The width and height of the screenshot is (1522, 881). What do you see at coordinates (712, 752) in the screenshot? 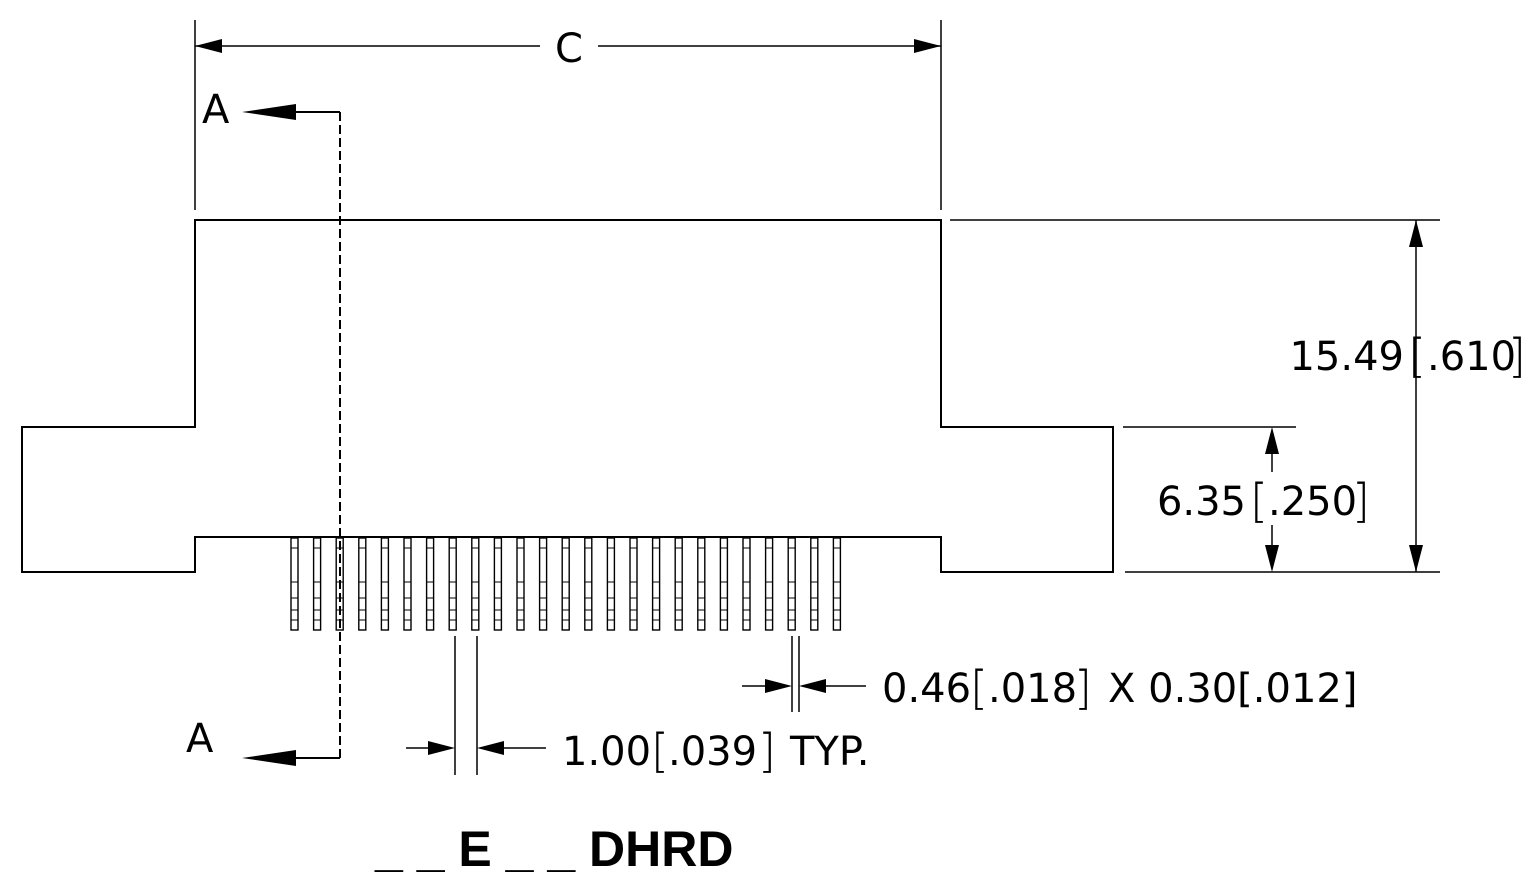
I see `pitch-in: .039` at bounding box center [712, 752].